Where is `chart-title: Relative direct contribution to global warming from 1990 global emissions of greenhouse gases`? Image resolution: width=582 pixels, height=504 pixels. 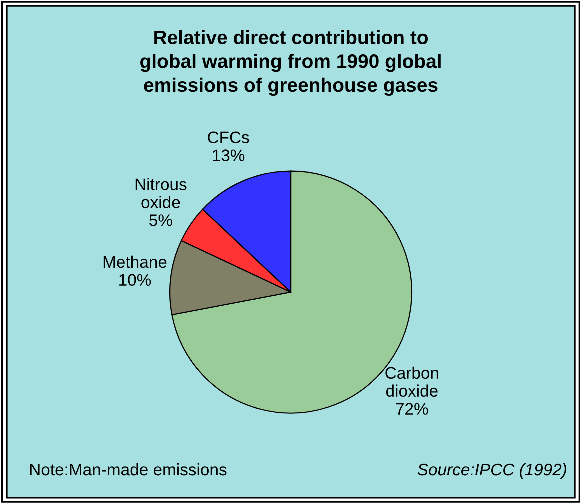
chart-title: Relative direct contribution to global warming from 1990 global emissions of greenhouse gases is located at coordinates (290, 63).